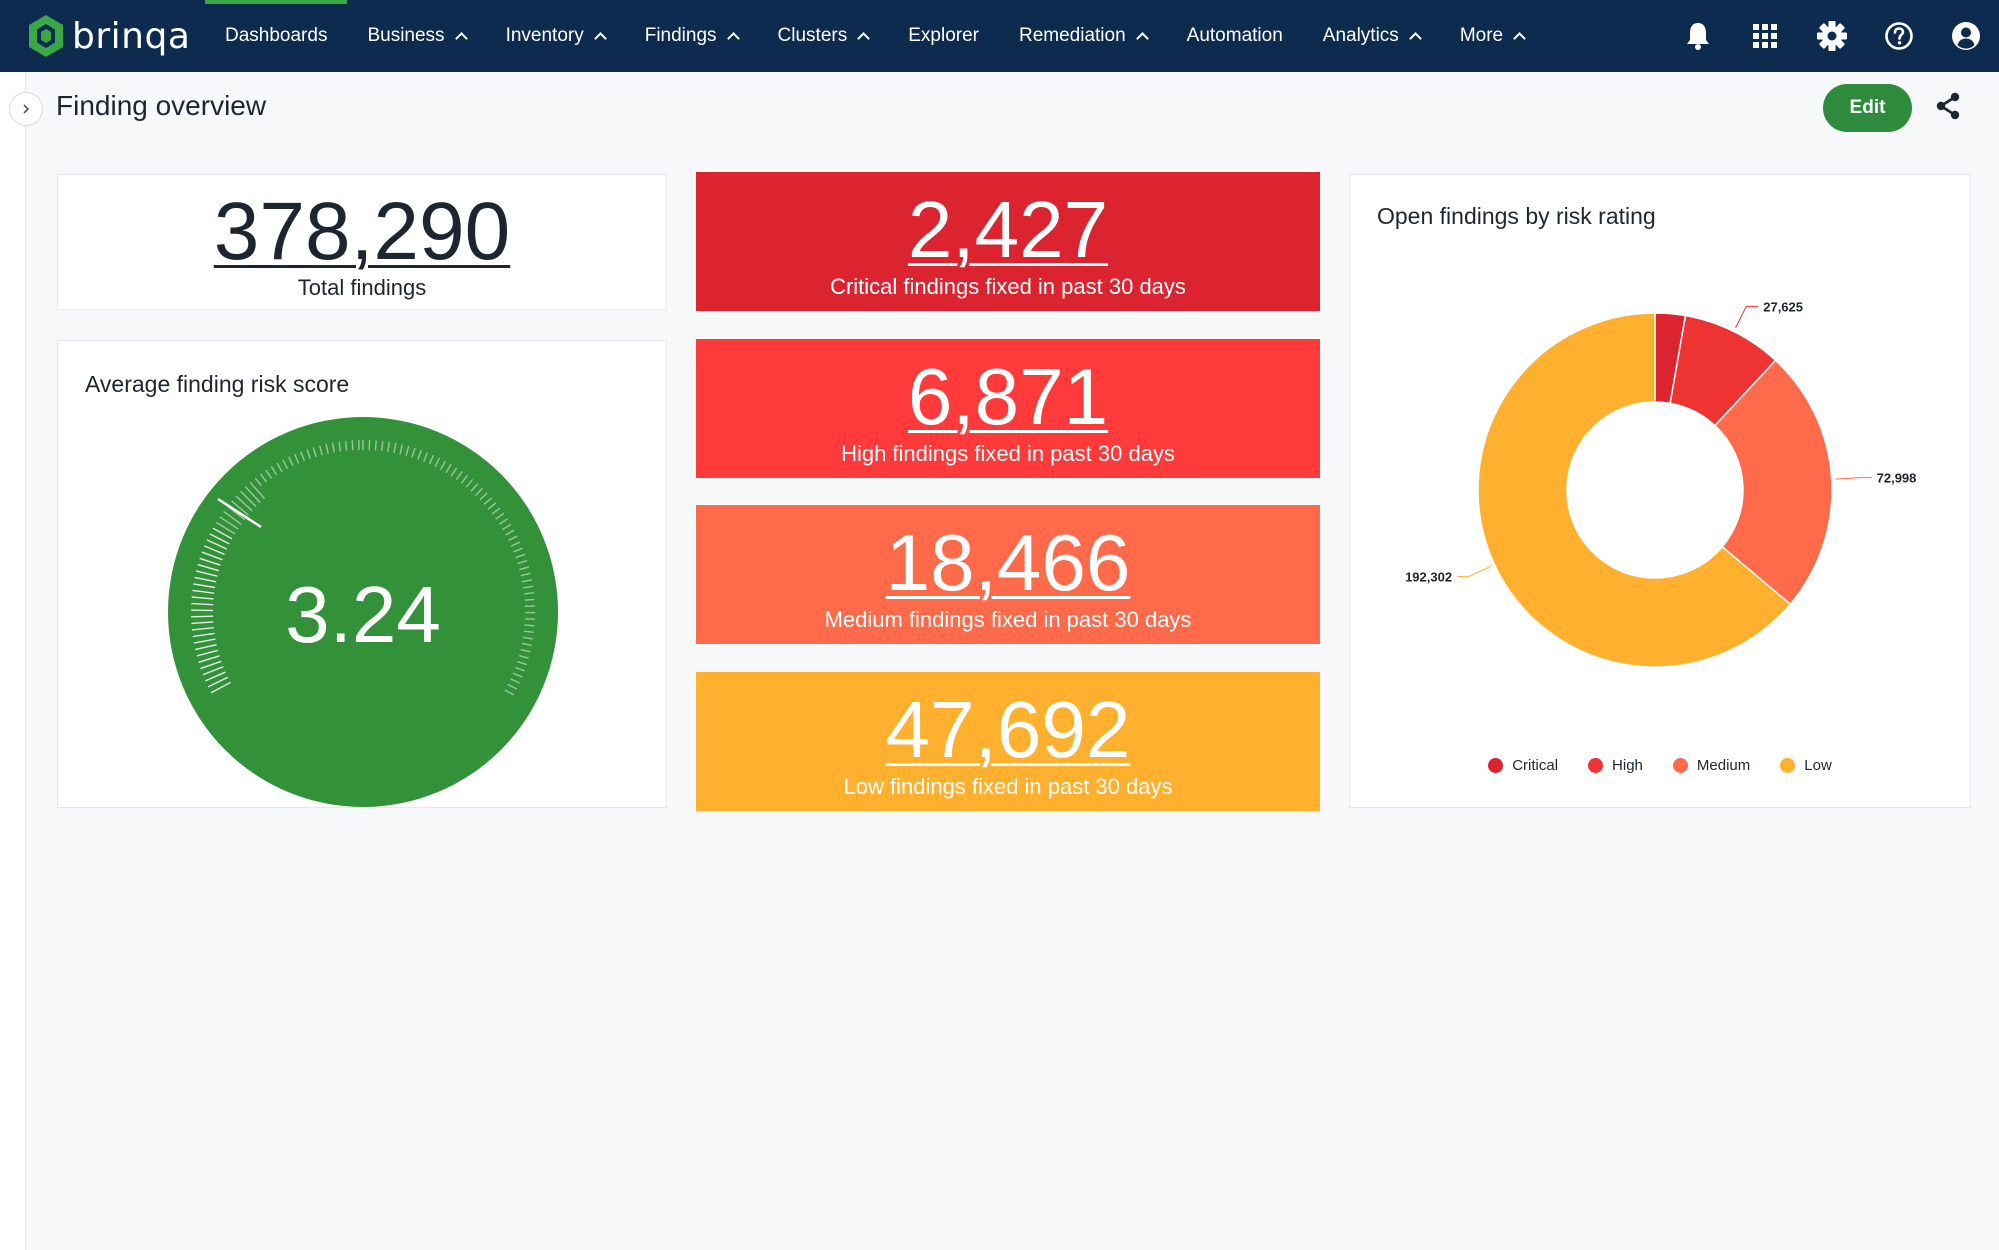 The width and height of the screenshot is (1999, 1250). I want to click on low-fixed-value: 47,692, so click(1008, 729).